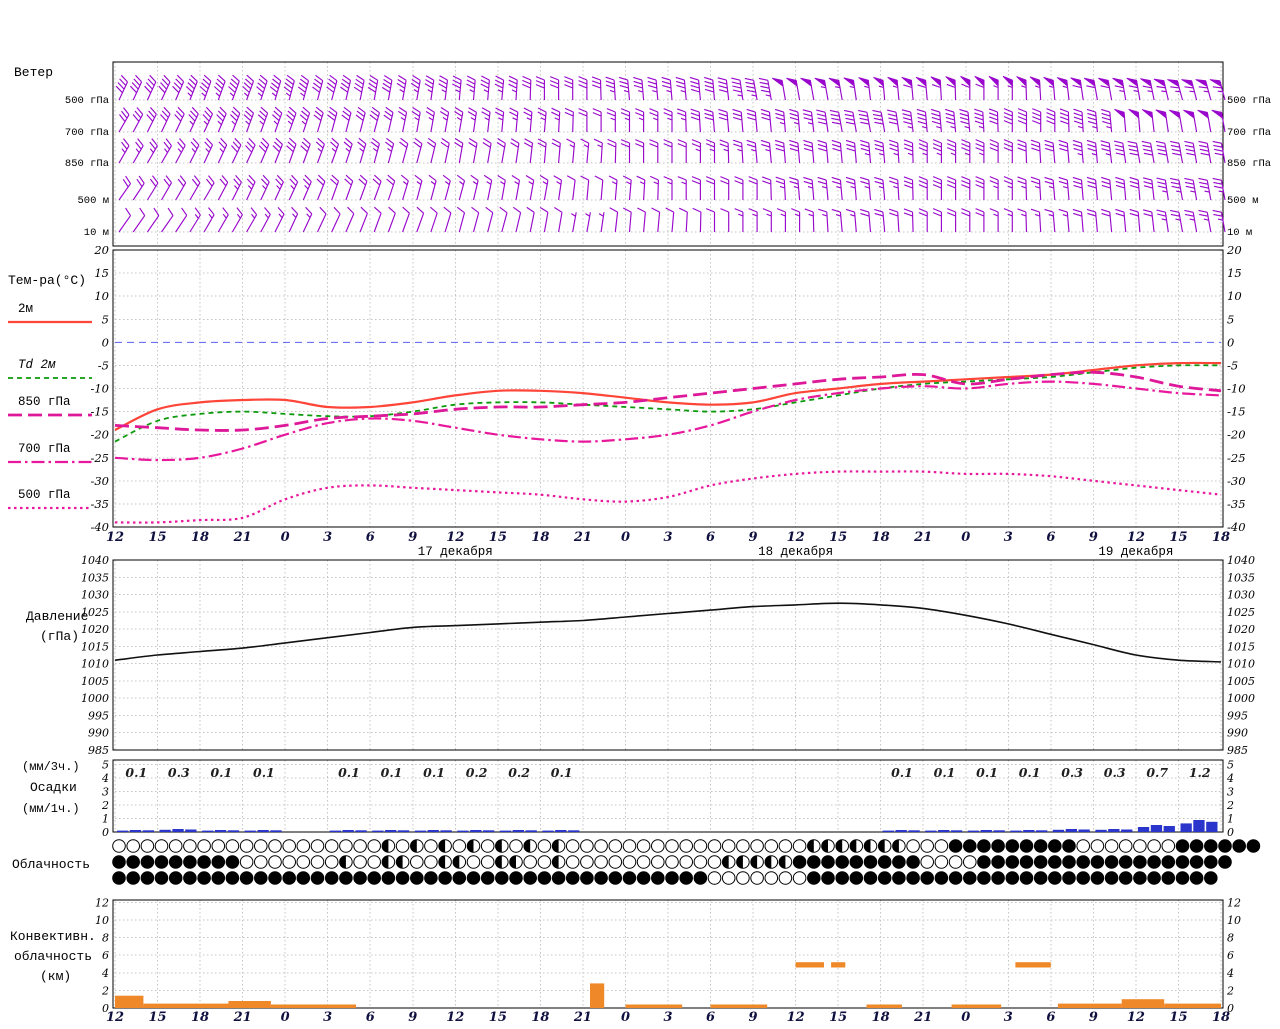 This screenshot has height=1029, width=1280. Describe the element at coordinates (519, 772) in the screenshot. I see `svg-text: 0.2` at that location.